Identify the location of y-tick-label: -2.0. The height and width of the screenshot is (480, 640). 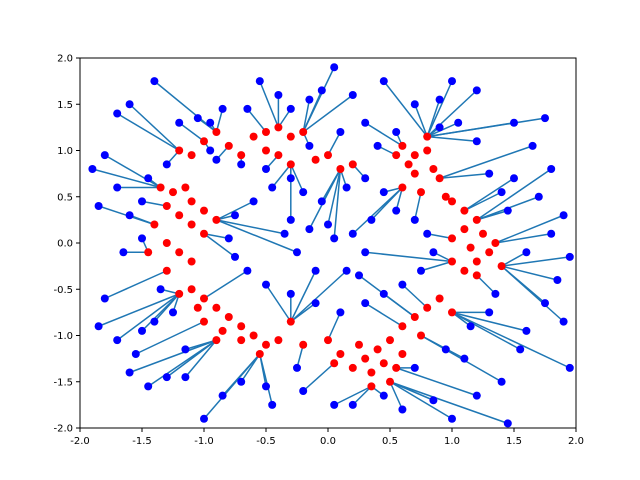
(63, 429).